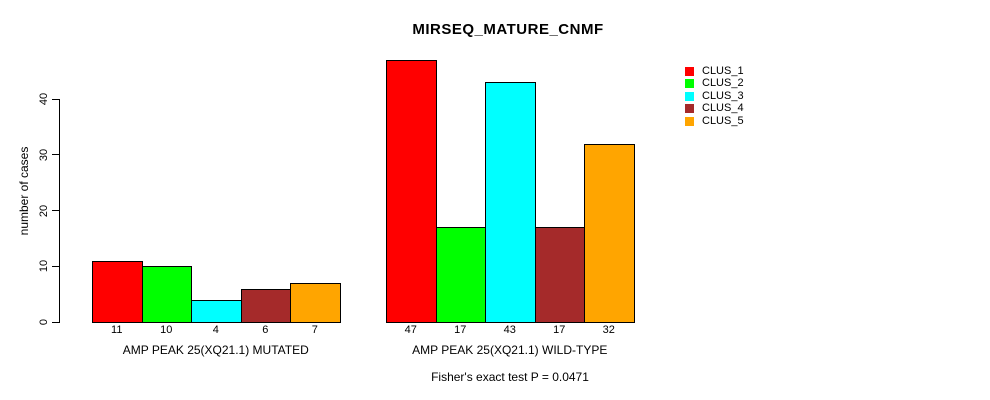 Image resolution: width=990 pixels, height=400 pixels. I want to click on y-axis-line, so click(59, 211).